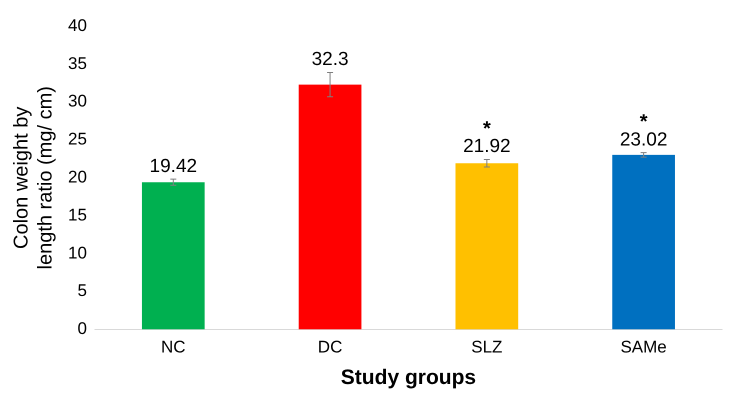 This screenshot has height=399, width=750. Describe the element at coordinates (77, 101) in the screenshot. I see `y-tick-label: 30` at that location.